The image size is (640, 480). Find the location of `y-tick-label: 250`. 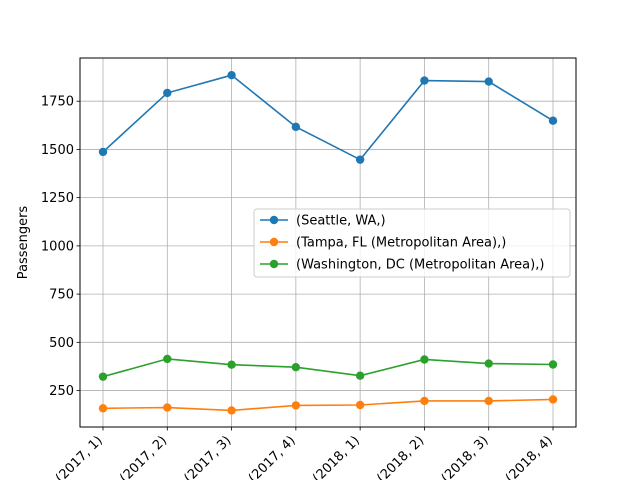

y-tick-label: 250 is located at coordinates (61, 391).